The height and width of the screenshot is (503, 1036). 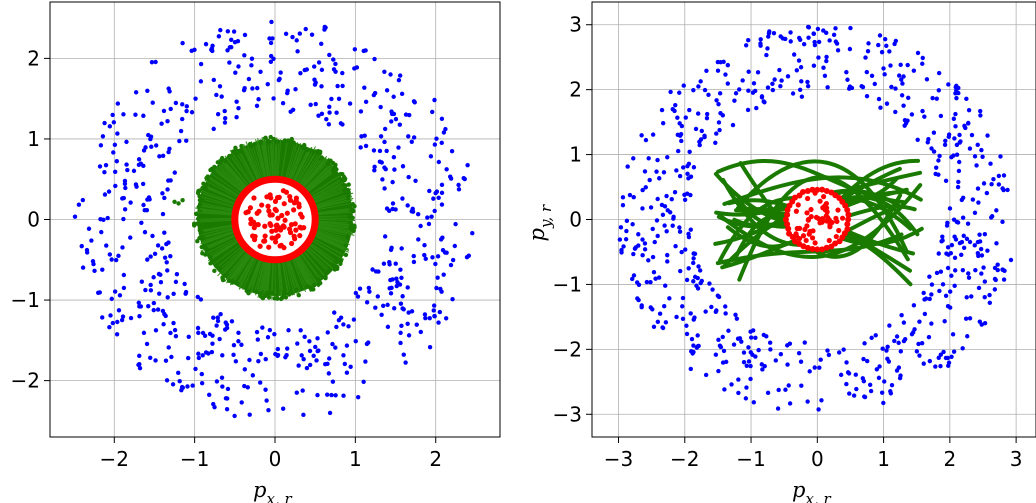 I want to click on x-tick-label: −1, so click(x=750, y=459).